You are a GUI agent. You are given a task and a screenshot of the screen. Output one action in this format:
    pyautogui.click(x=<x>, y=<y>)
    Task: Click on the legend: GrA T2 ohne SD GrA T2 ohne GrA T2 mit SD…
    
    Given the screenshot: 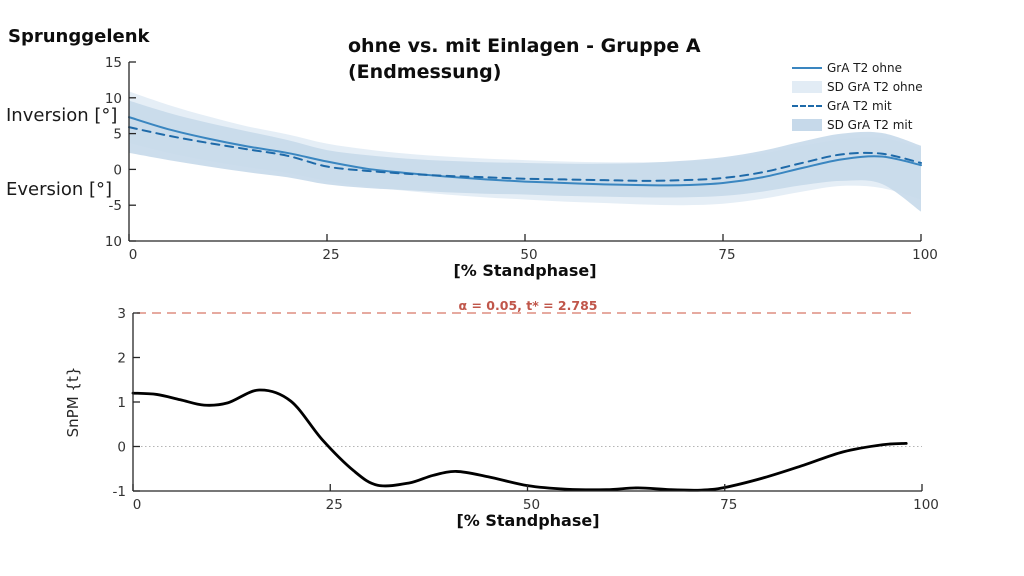 What is the action you would take?
    pyautogui.click(x=857, y=96)
    